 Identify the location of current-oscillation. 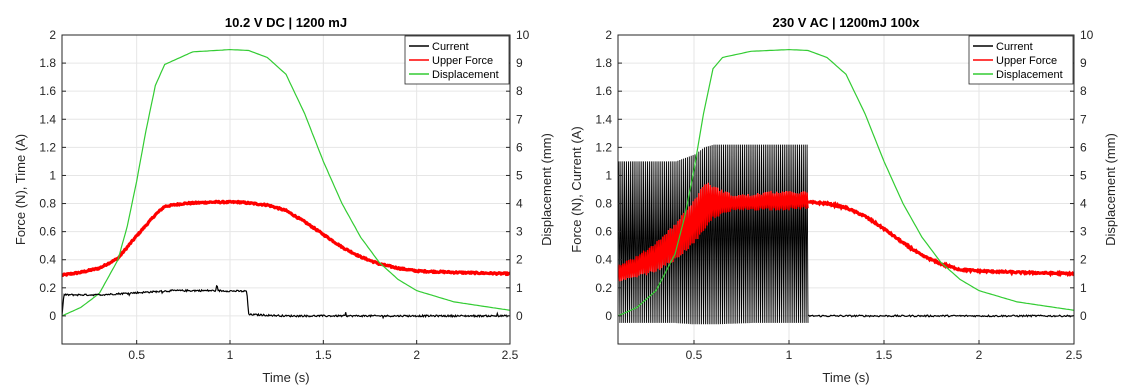
(713, 234).